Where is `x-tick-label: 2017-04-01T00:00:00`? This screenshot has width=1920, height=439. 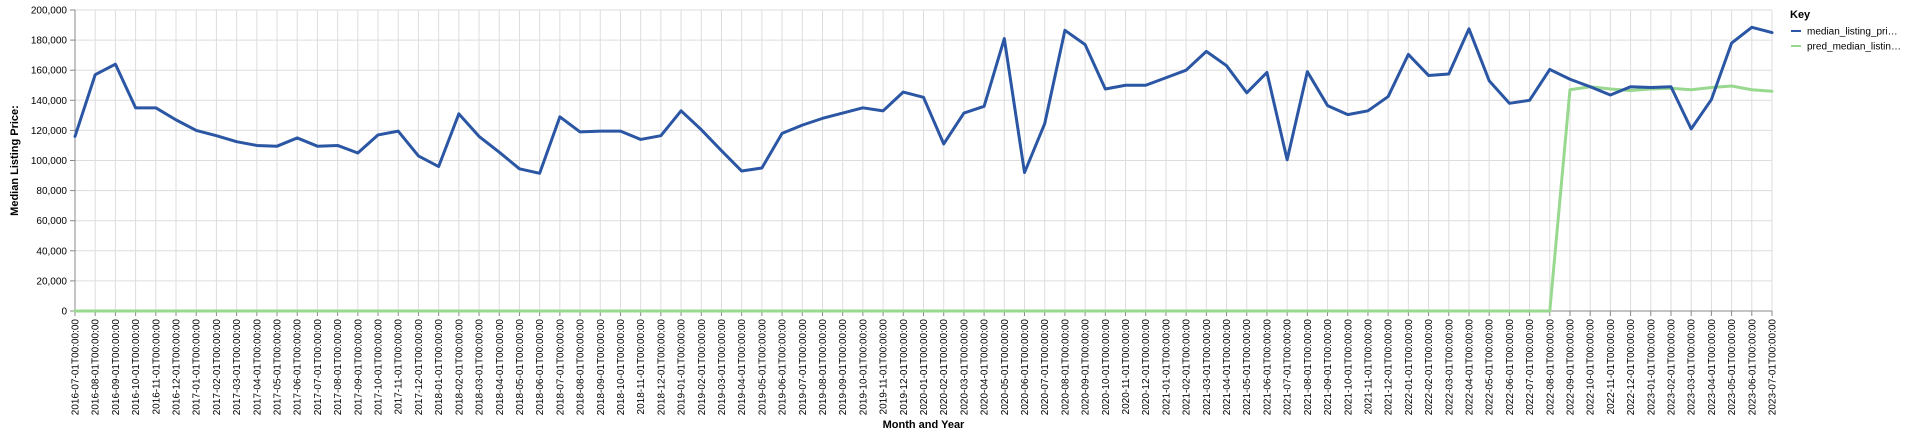
x-tick-label: 2017-04-01T00:00:00 is located at coordinates (257, 367).